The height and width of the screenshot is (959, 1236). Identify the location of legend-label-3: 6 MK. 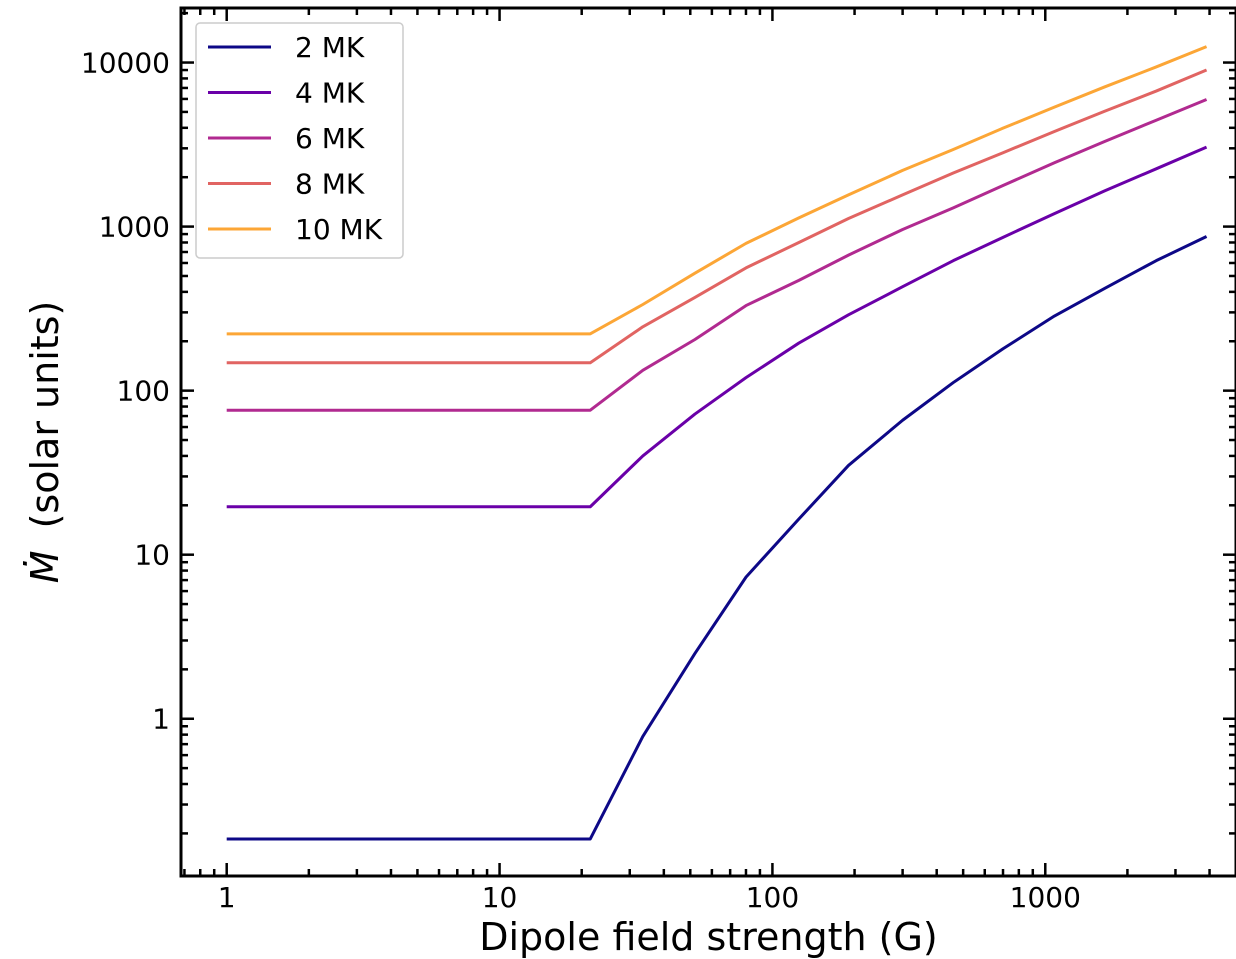
(330, 138).